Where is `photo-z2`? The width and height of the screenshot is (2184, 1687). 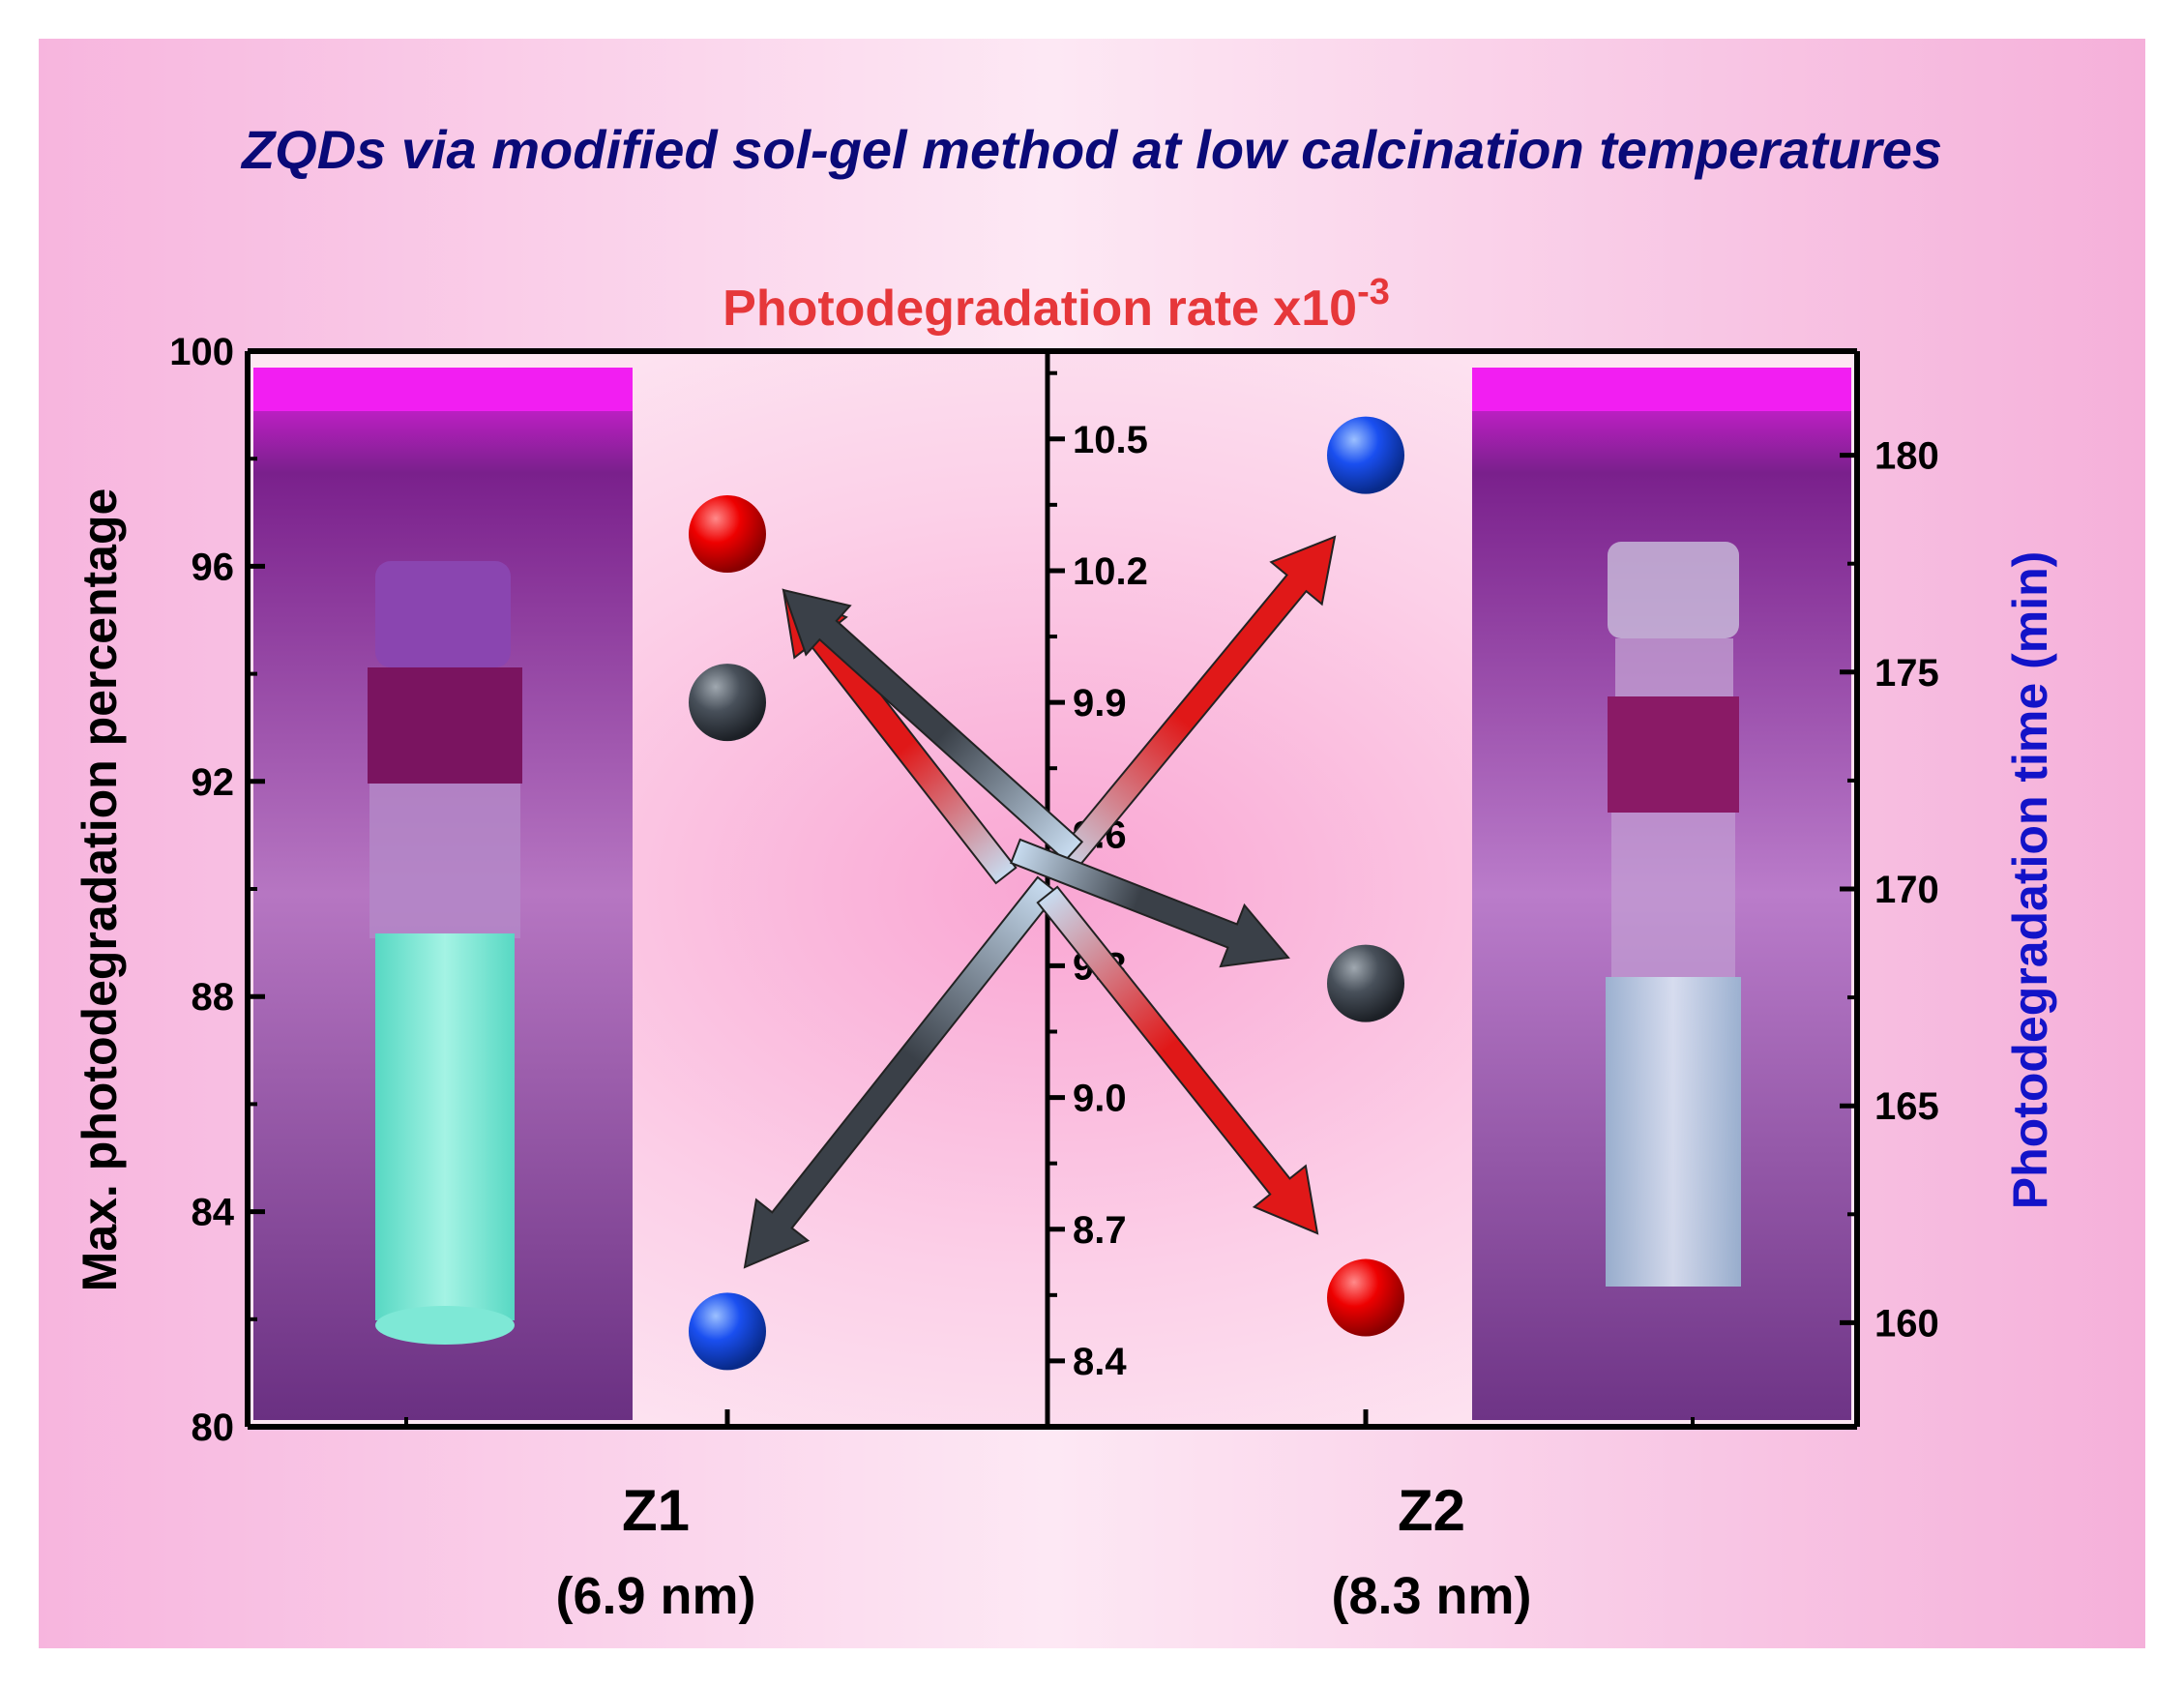
photo-z2 is located at coordinates (1662, 894).